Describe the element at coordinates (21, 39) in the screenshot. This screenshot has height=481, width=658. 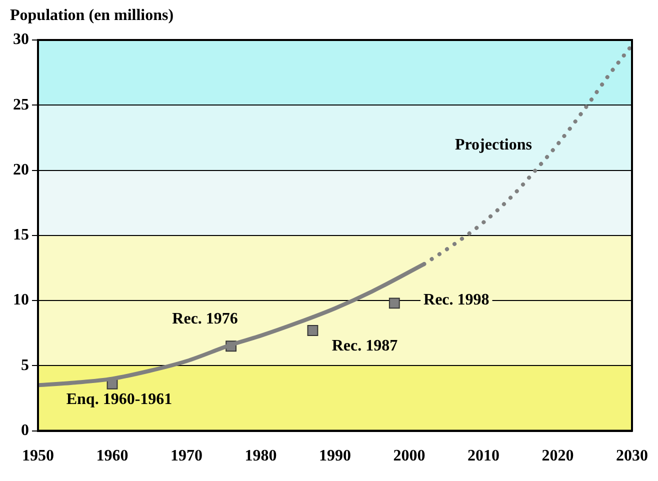
I see `y-tick-label: 30` at that location.